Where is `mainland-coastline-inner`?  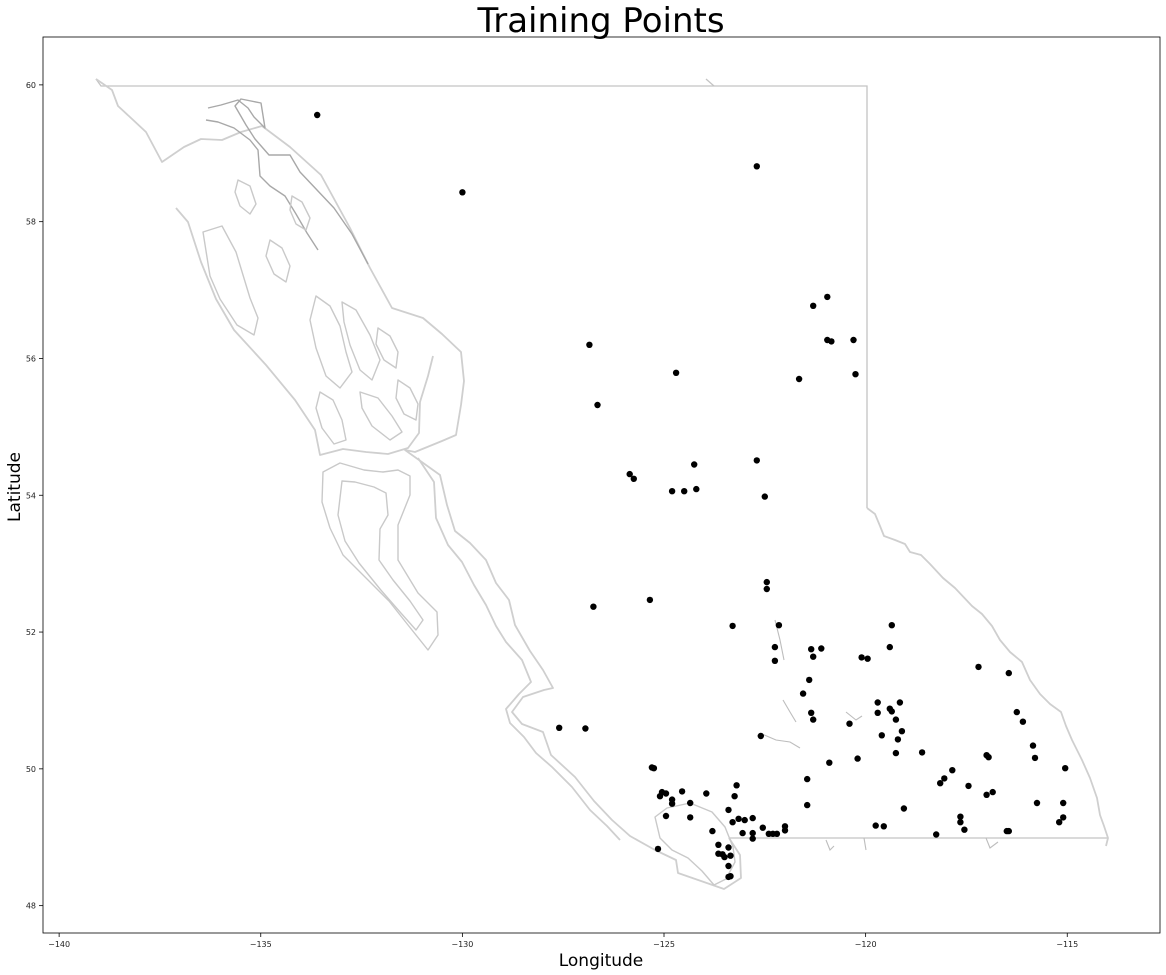 mainland-coastline-inner is located at coordinates (304, 331).